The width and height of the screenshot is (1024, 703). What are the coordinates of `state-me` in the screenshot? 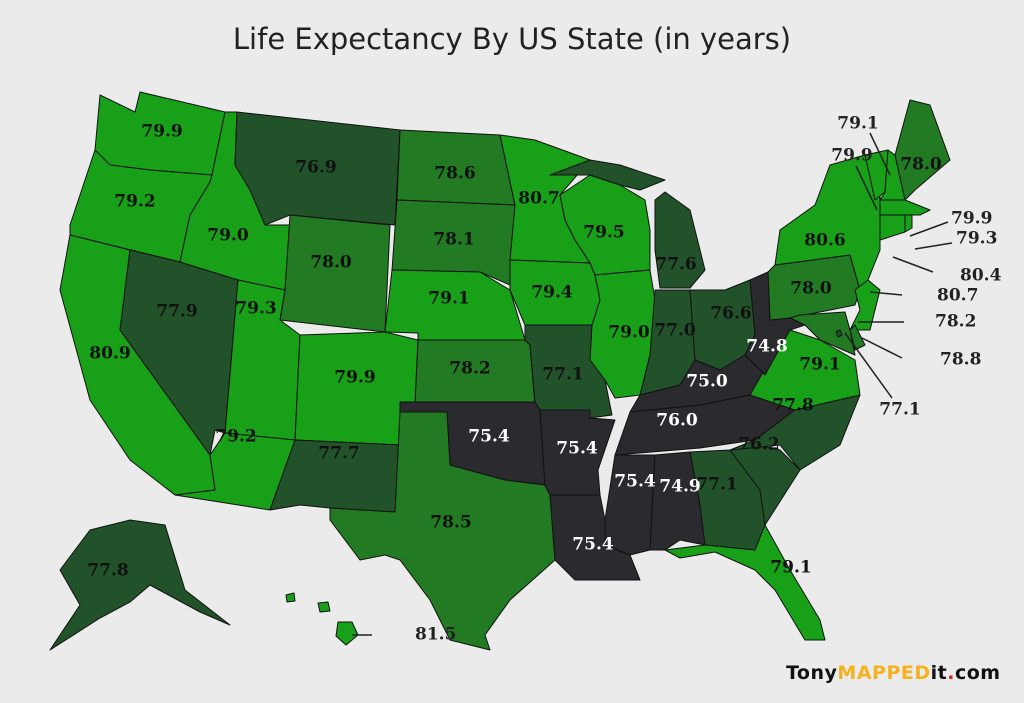 It's located at (922, 150).